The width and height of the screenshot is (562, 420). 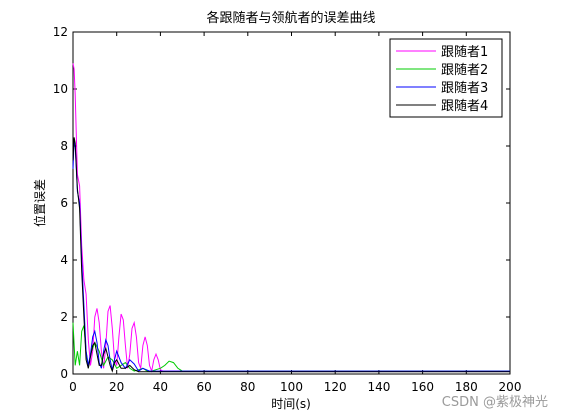 I want to click on x-tick-label: 120, so click(x=335, y=387).